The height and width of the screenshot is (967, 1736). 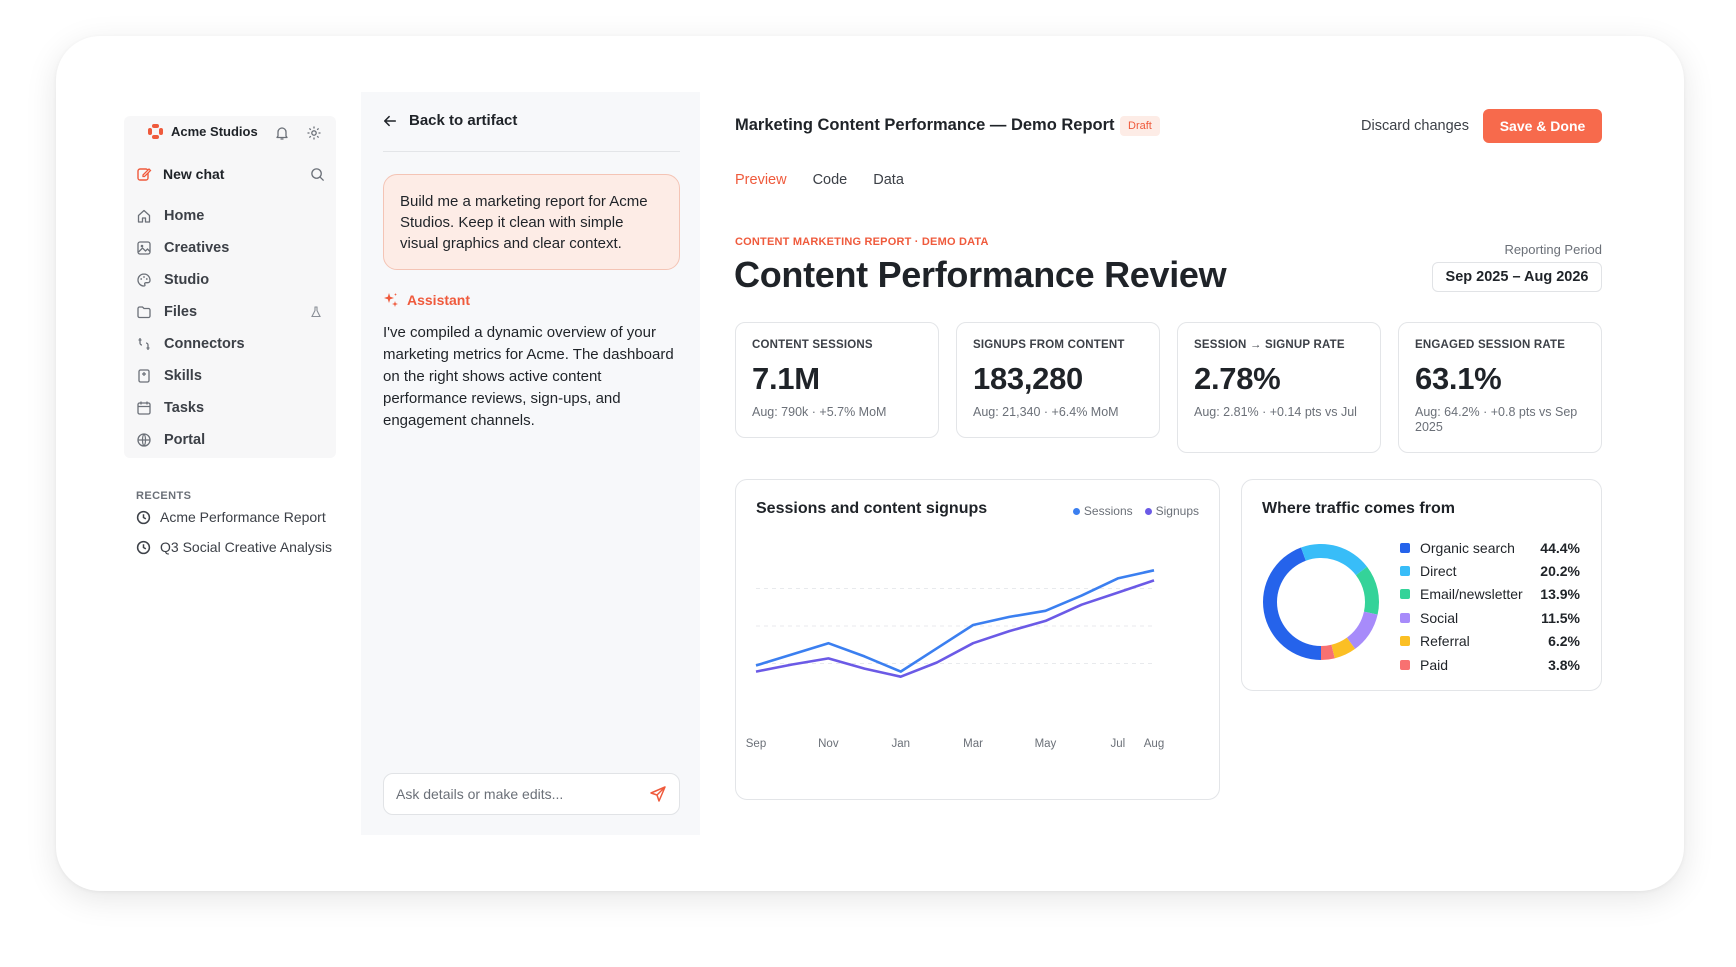 What do you see at coordinates (391, 300) in the screenshot?
I see `sparkle-icon` at bounding box center [391, 300].